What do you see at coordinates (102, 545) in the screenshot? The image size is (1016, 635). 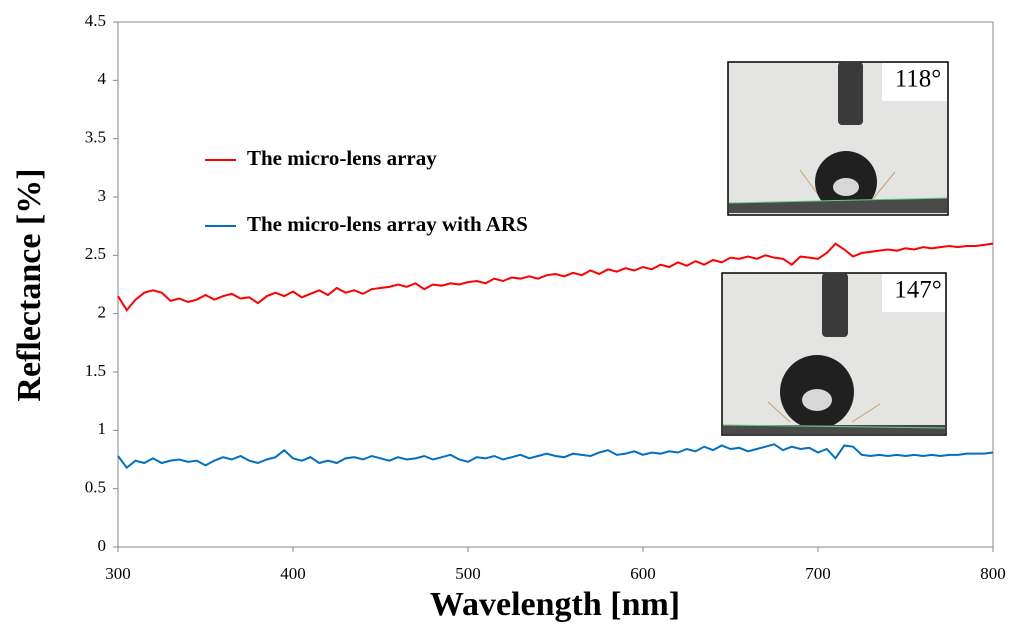 I see `y-tick-label: 0` at bounding box center [102, 545].